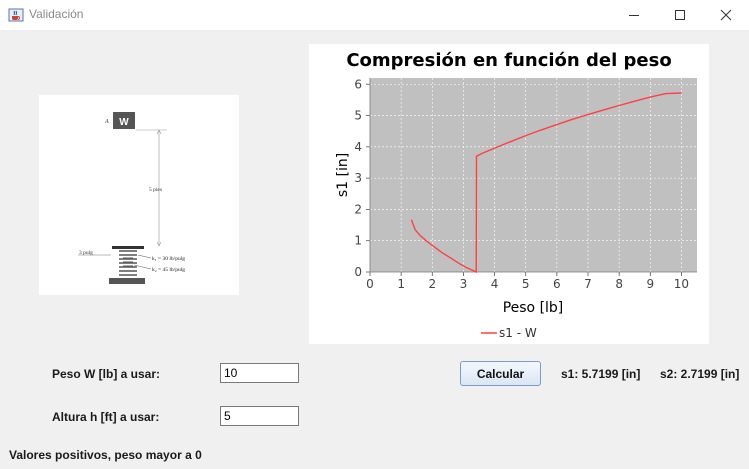 The height and width of the screenshot is (469, 749). I want to click on weight-input, so click(259, 373).